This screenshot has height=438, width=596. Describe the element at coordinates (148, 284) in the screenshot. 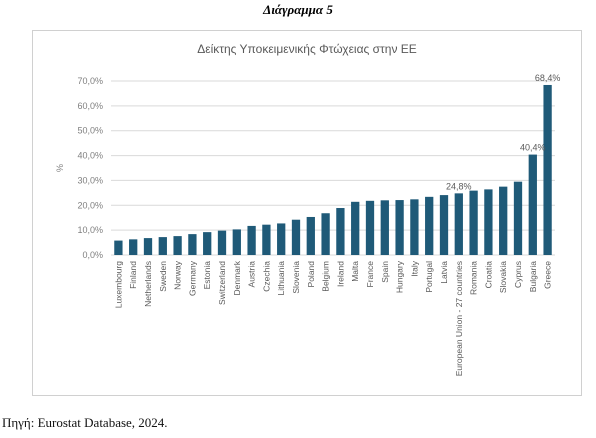

I see `x-tick-label: Netherlands` at that location.